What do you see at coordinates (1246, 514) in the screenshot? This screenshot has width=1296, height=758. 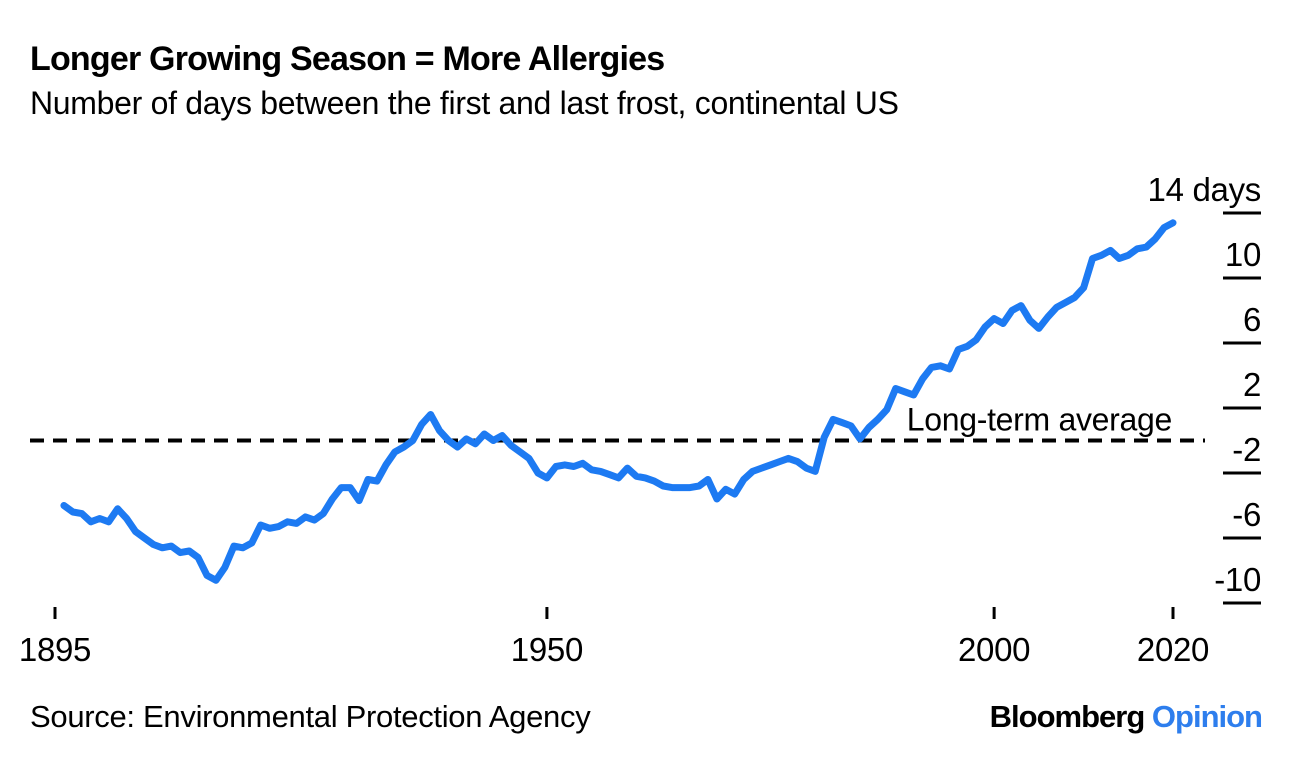 I see `y-axis-label: -6` at bounding box center [1246, 514].